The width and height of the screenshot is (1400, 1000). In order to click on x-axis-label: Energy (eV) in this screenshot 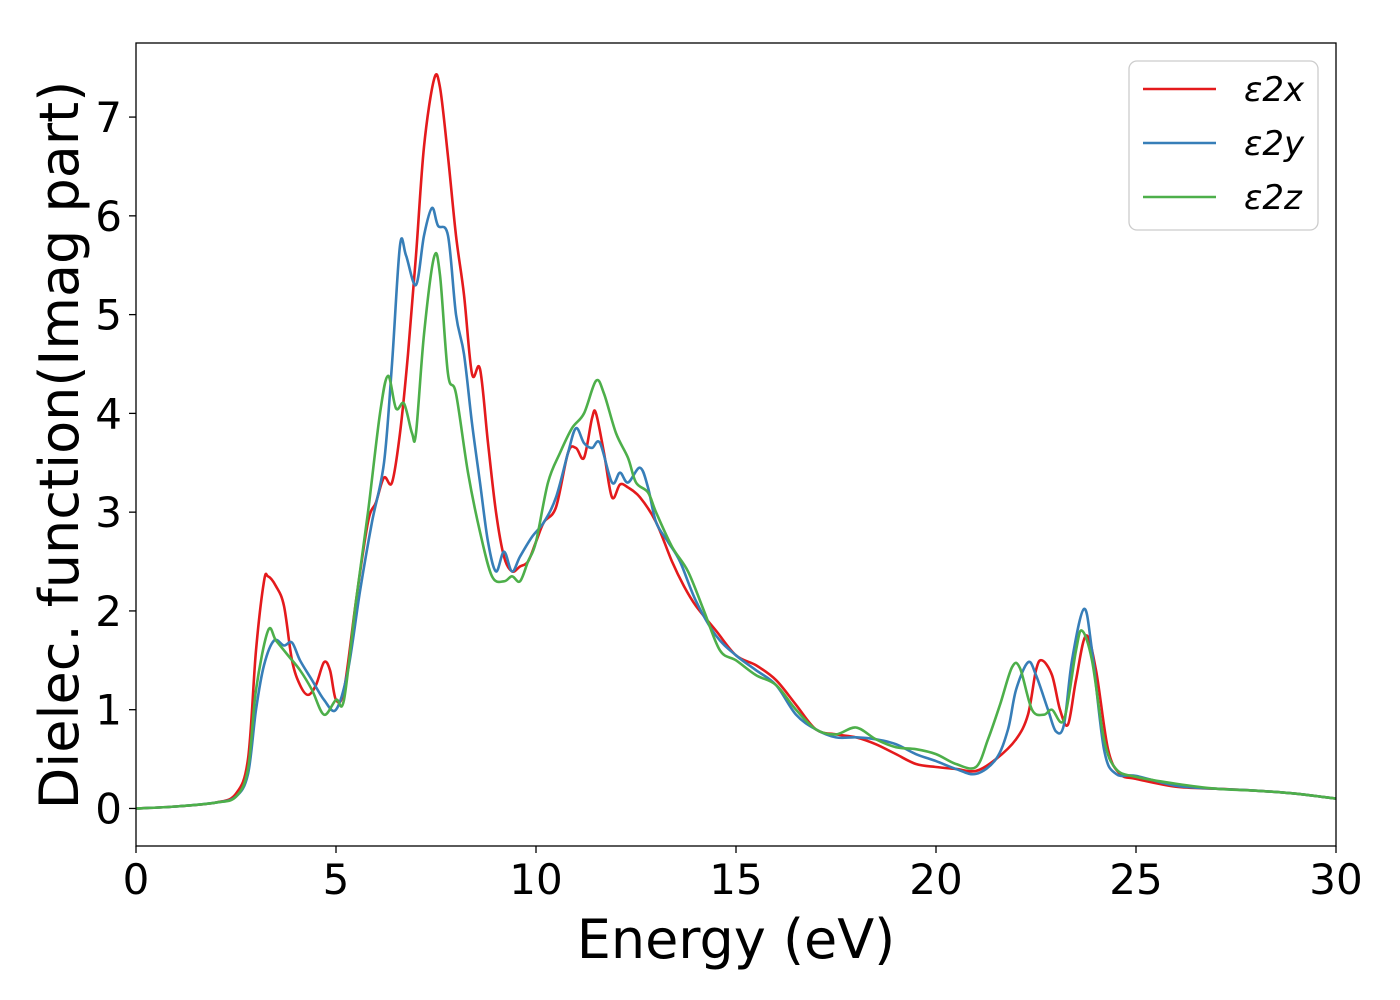, I will do `click(736, 939)`.